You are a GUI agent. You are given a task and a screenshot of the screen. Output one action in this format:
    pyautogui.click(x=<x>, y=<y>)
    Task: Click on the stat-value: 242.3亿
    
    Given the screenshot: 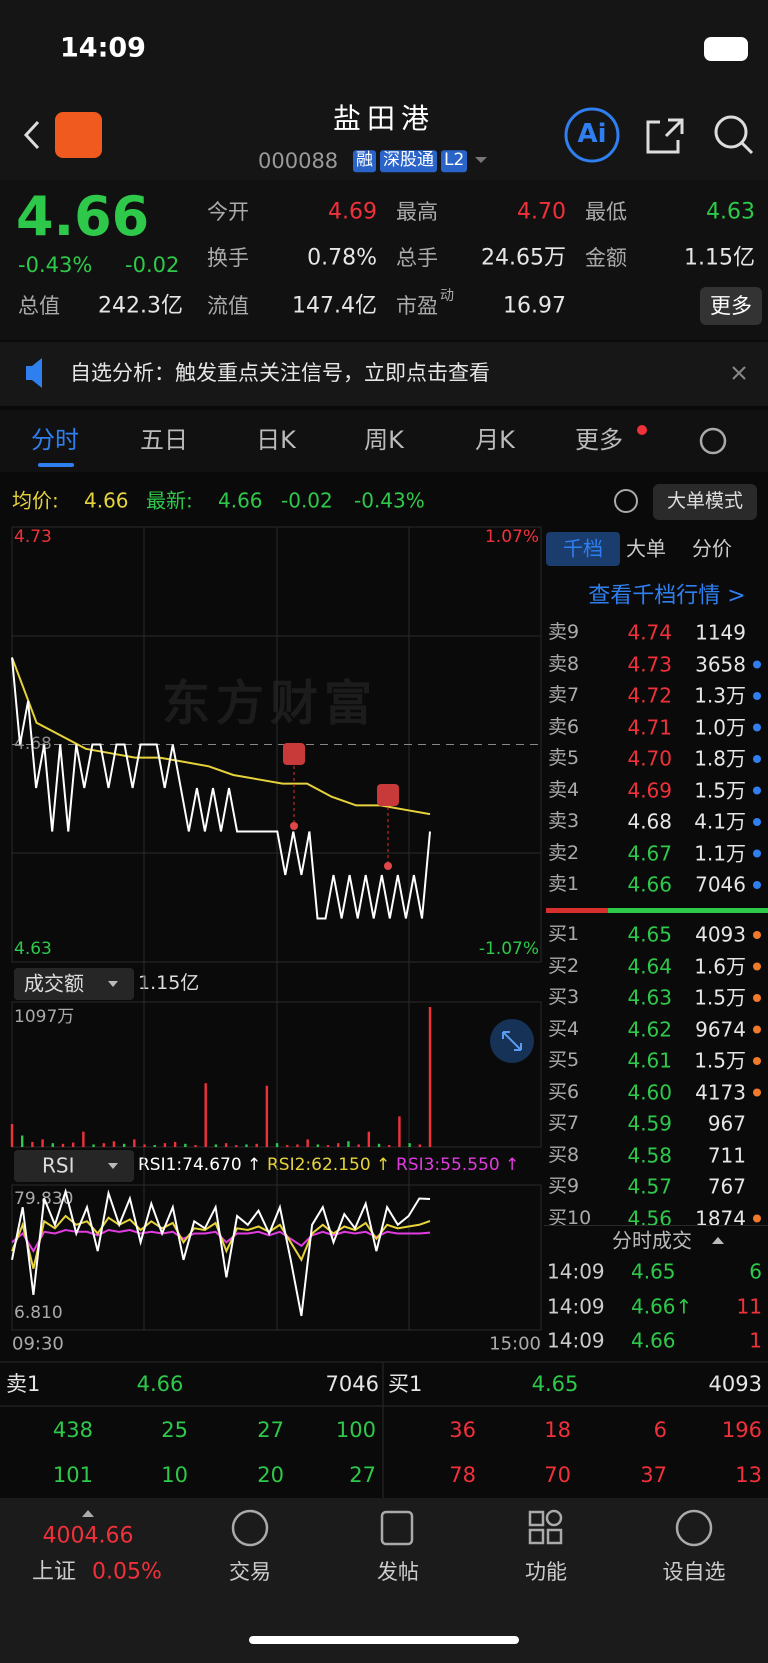 What is the action you would take?
    pyautogui.click(x=140, y=306)
    